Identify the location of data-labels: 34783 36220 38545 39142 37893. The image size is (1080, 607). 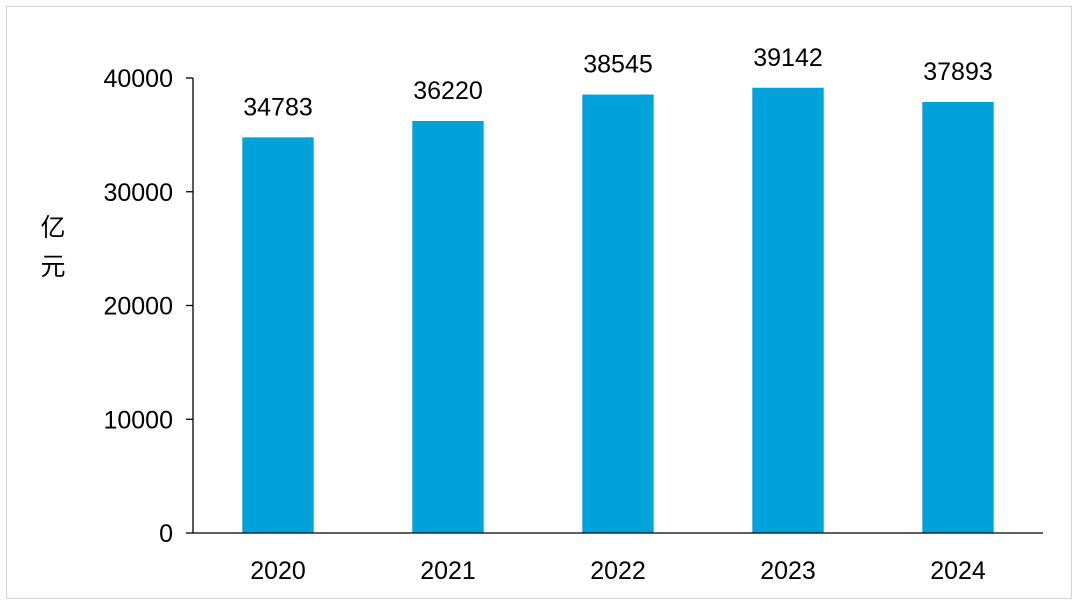
(618, 83).